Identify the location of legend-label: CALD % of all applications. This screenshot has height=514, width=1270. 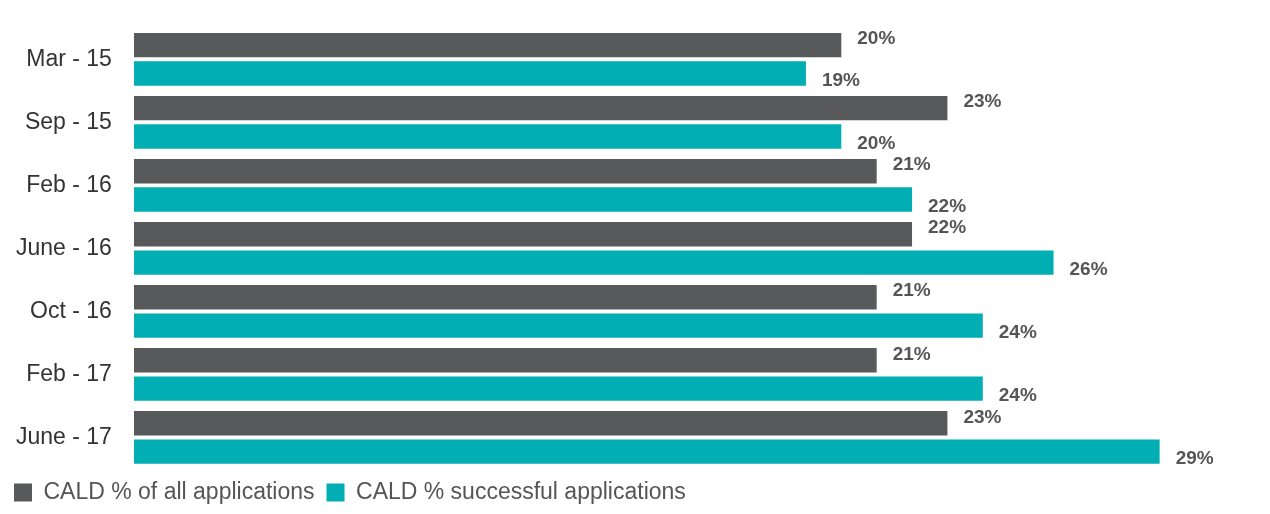
(179, 490).